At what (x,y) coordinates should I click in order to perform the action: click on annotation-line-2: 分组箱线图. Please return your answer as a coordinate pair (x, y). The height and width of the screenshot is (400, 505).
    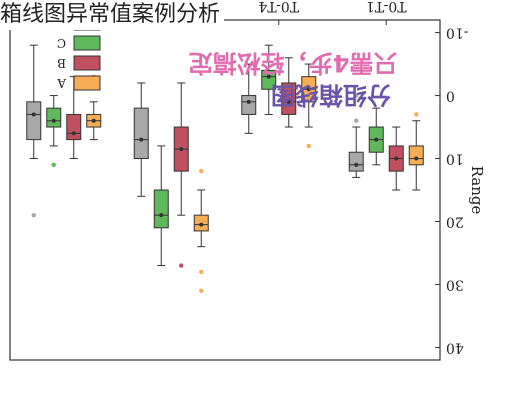
    Looking at the image, I should click on (331, 95).